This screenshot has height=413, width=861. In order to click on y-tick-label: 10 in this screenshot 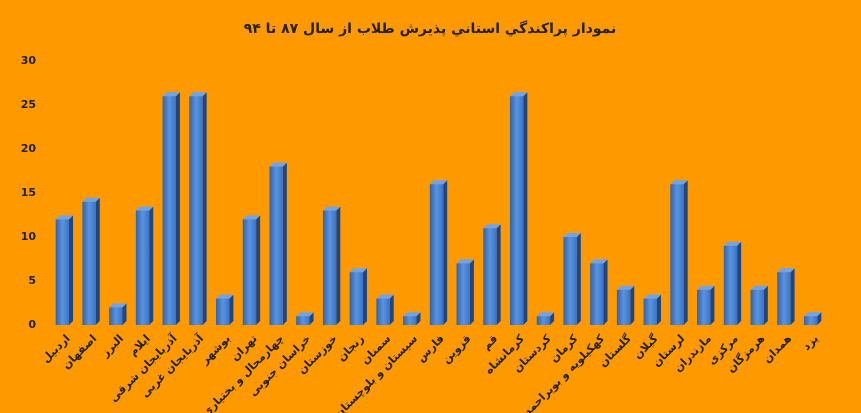, I will do `click(29, 236)`.